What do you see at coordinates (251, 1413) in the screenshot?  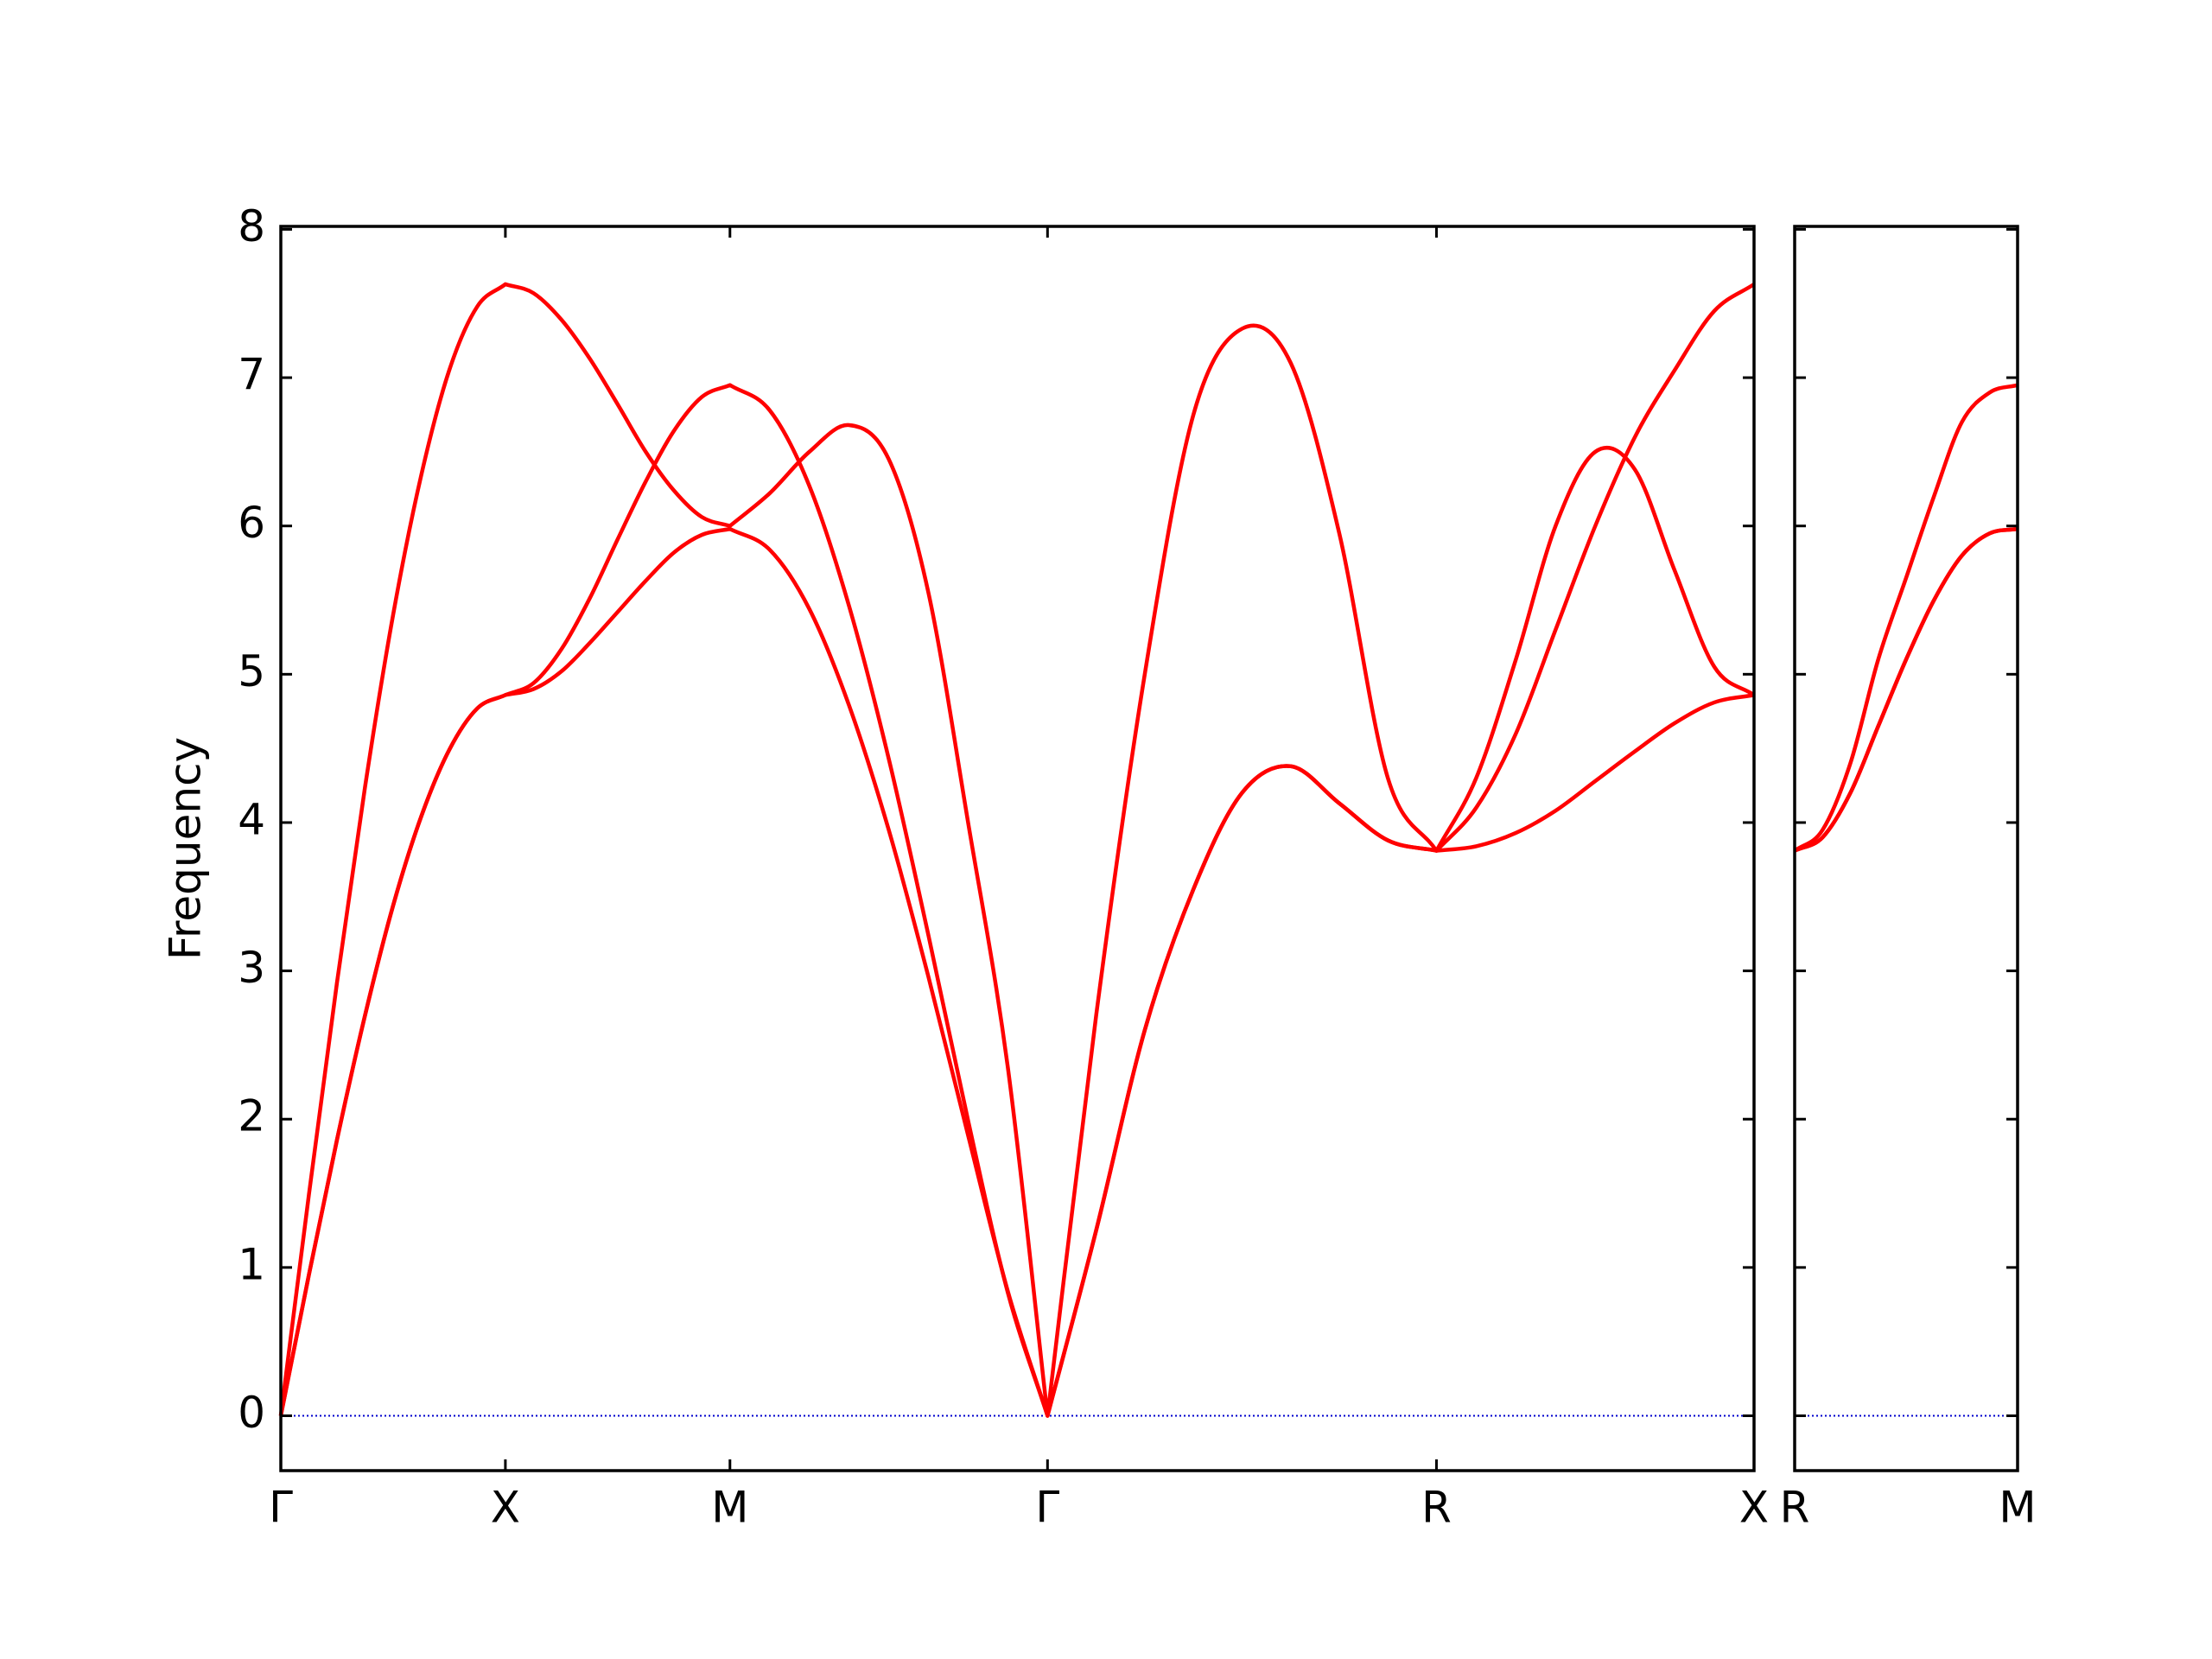 I see `y-tick-label: 0` at bounding box center [251, 1413].